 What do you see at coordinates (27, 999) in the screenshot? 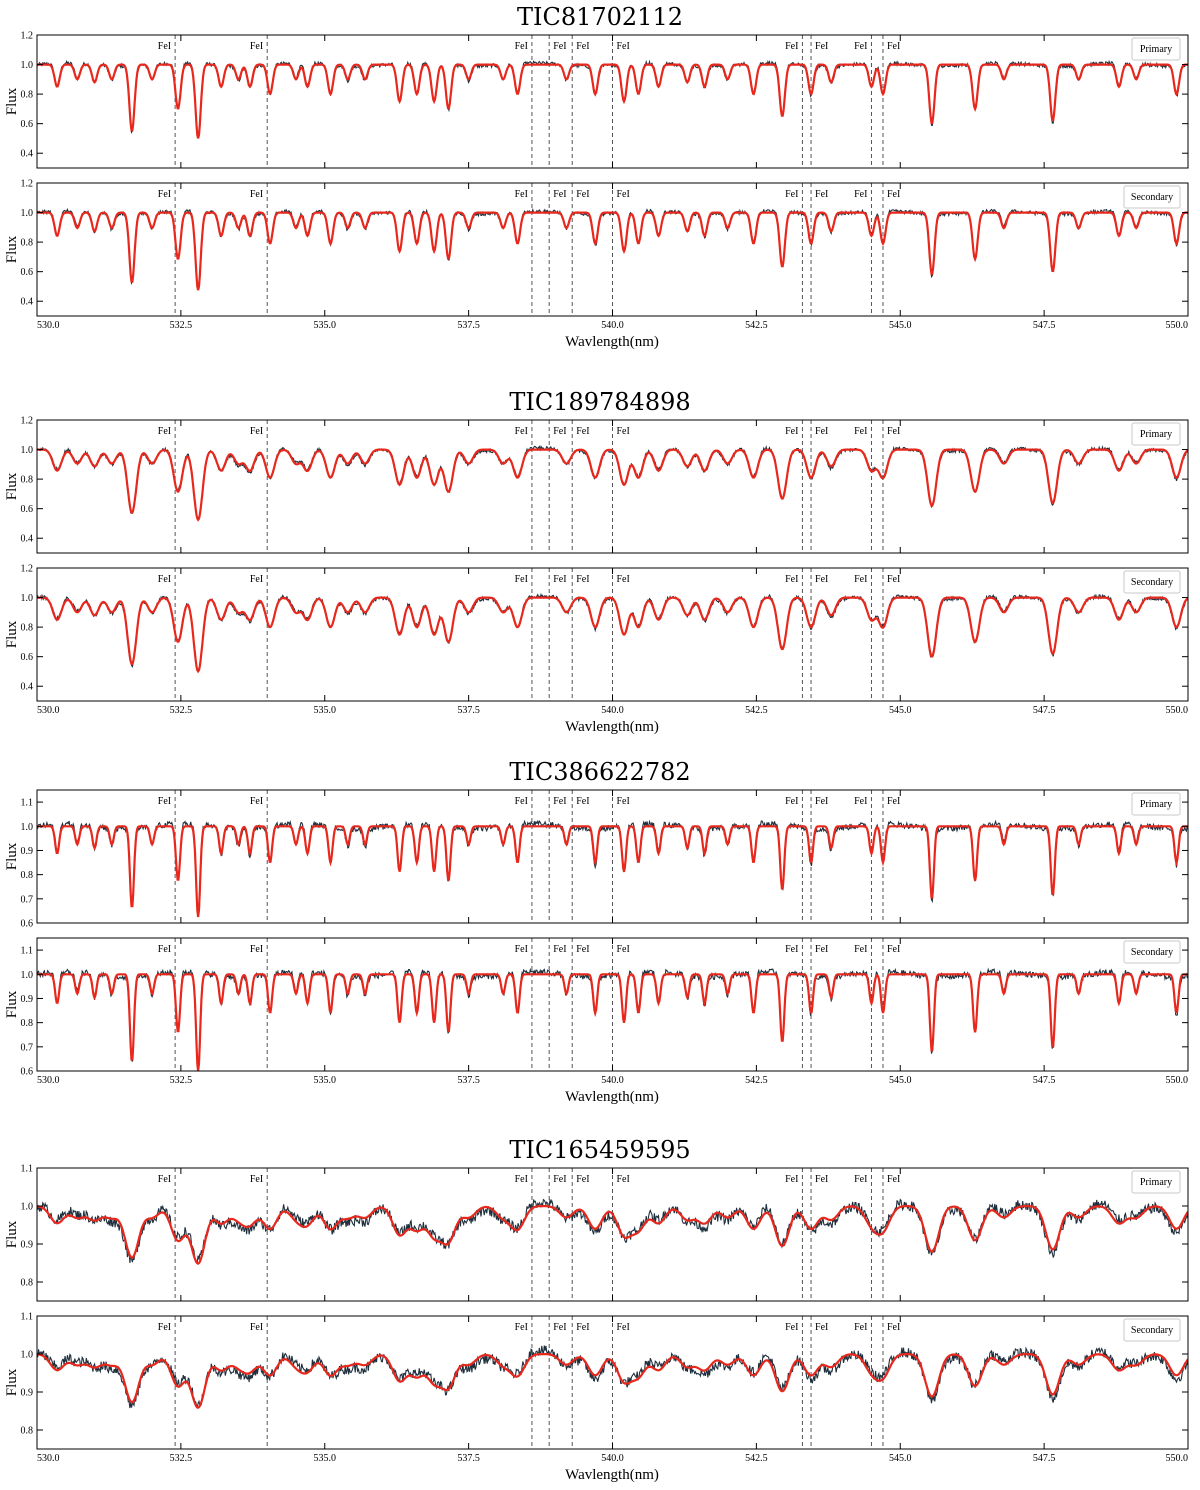
I see `y-tick-label: 0.9` at bounding box center [27, 999].